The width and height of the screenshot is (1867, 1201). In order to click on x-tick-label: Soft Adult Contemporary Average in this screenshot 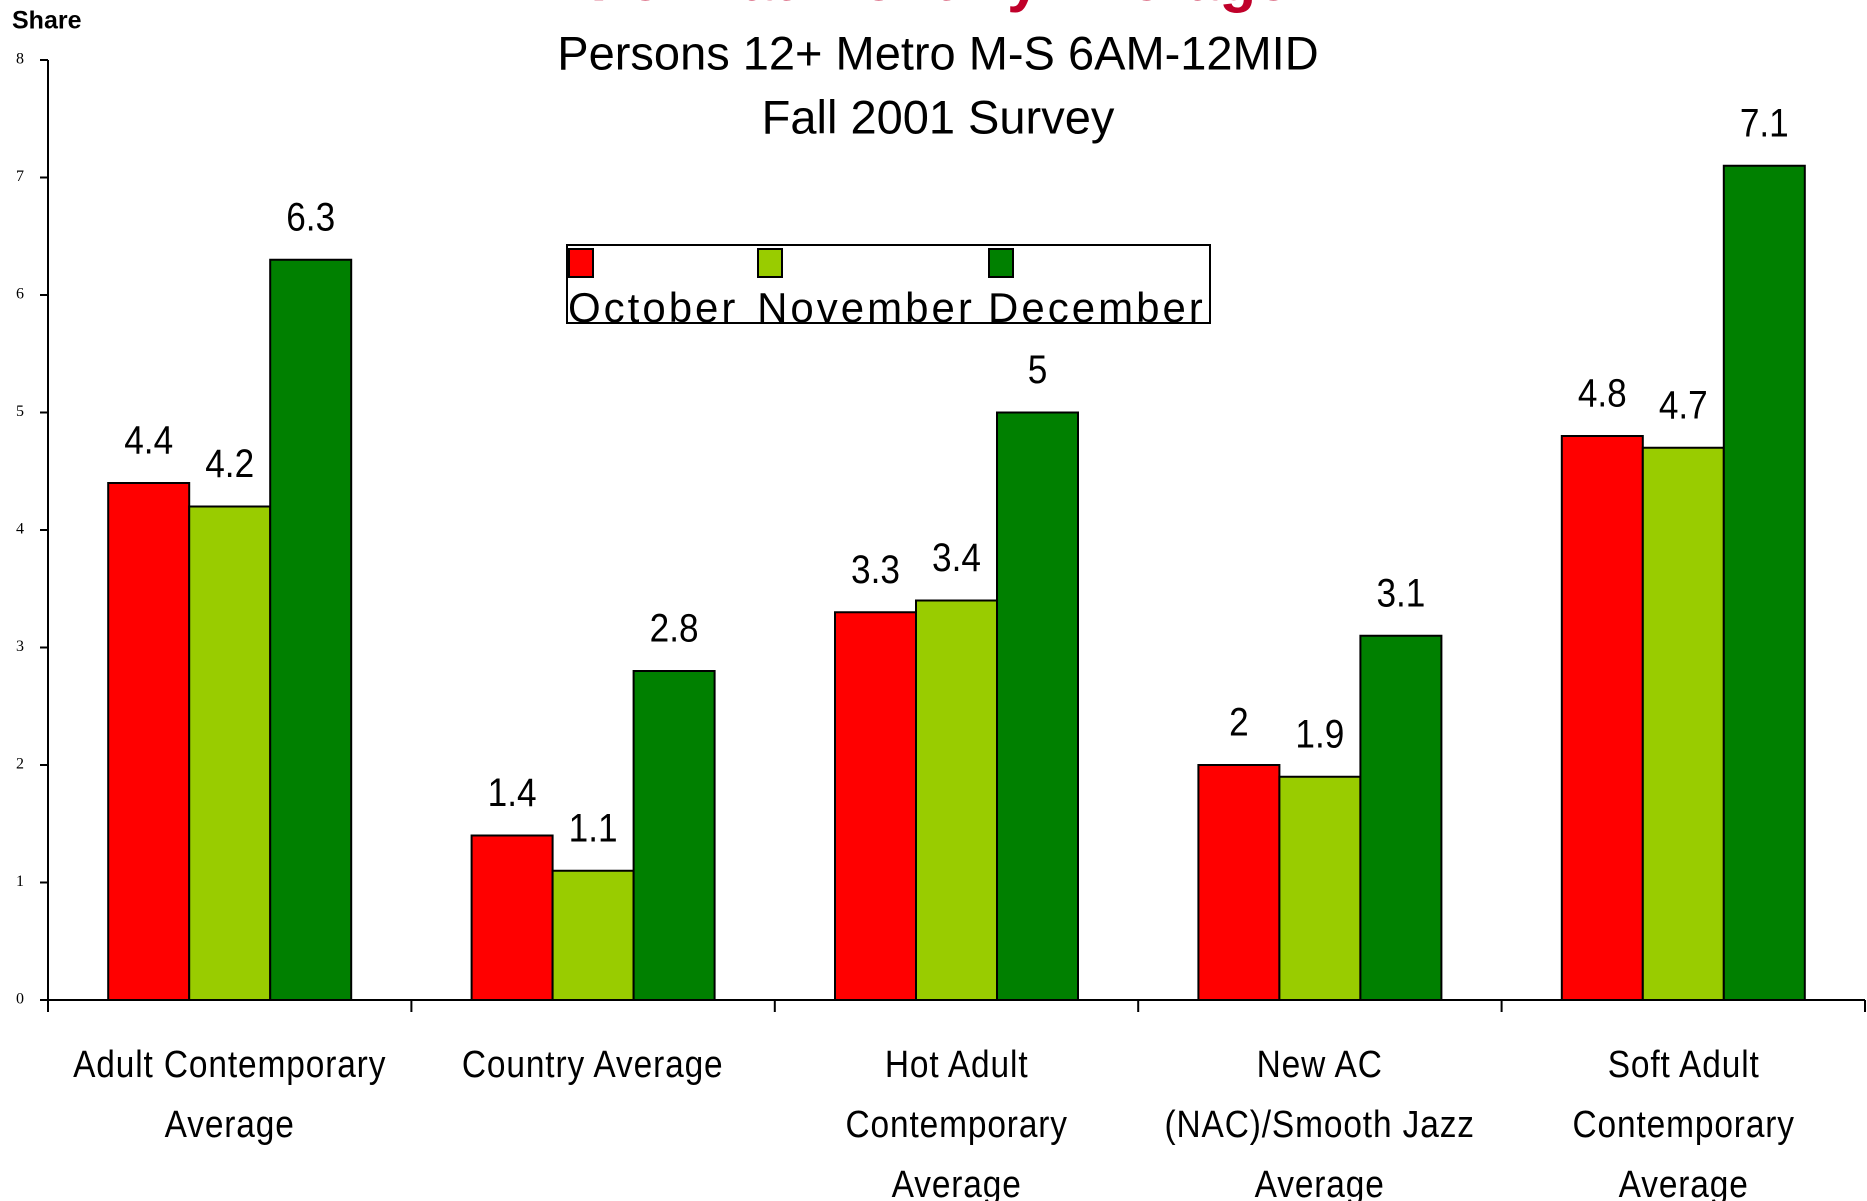, I will do `click(1683, 1122)`.